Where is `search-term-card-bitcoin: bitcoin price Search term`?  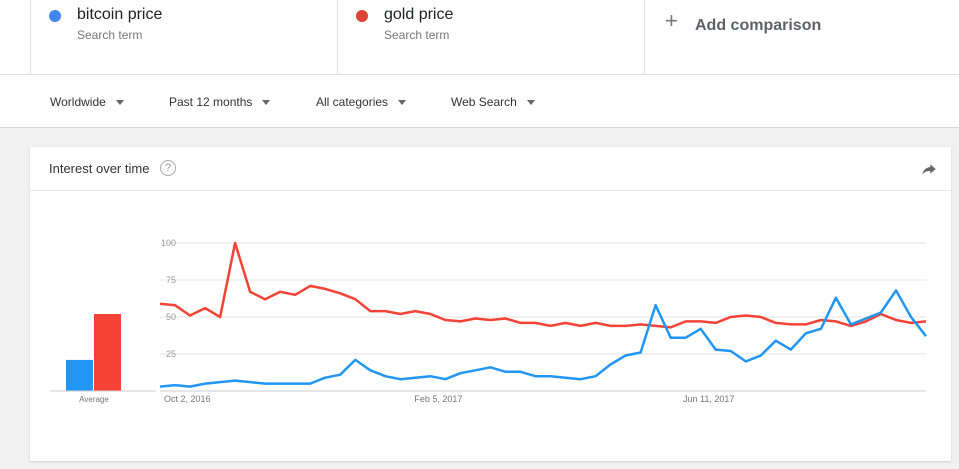 search-term-card-bitcoin: bitcoin price Search term is located at coordinates (183, 37).